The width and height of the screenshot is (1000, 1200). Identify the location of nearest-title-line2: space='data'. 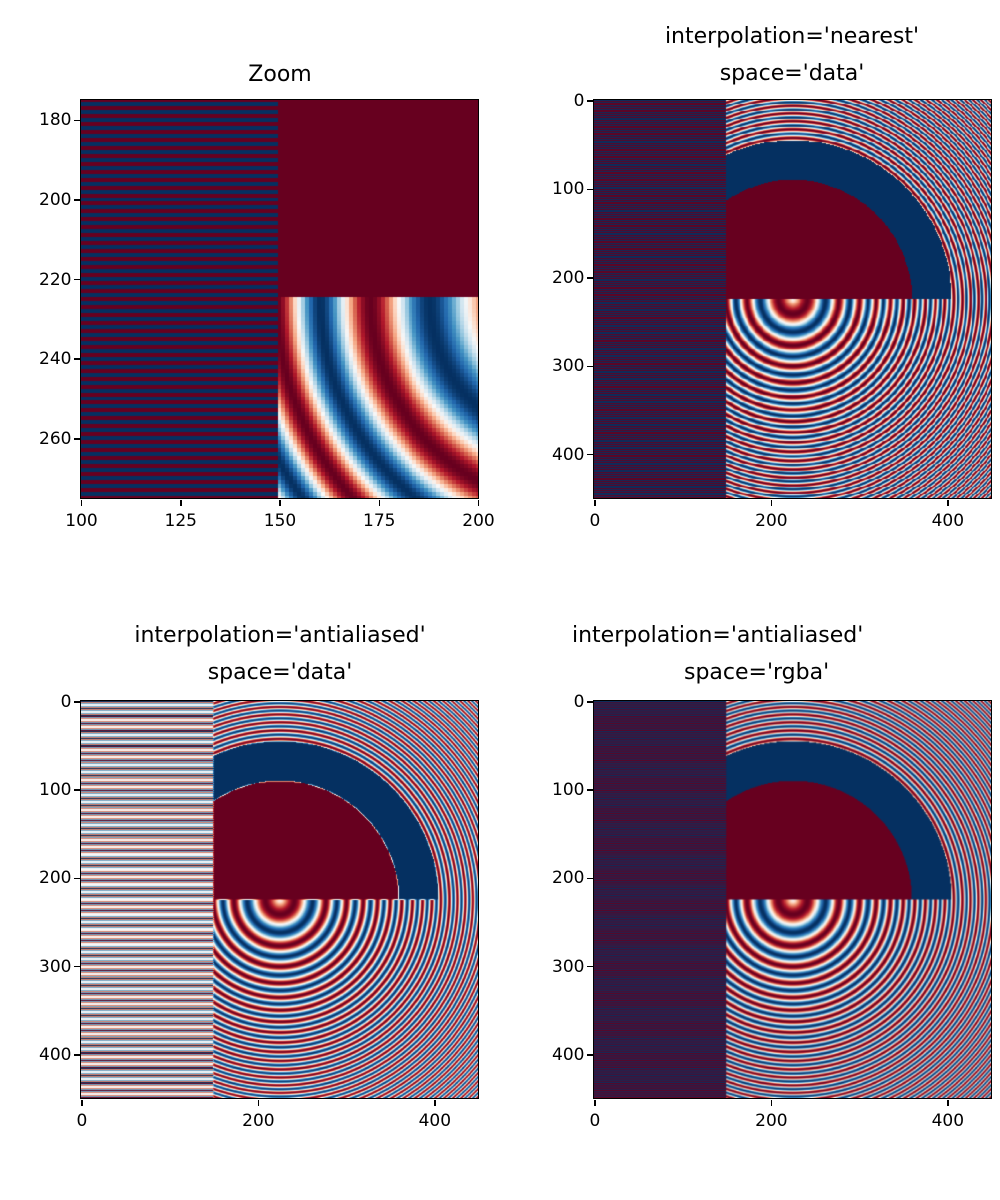
(792, 73).